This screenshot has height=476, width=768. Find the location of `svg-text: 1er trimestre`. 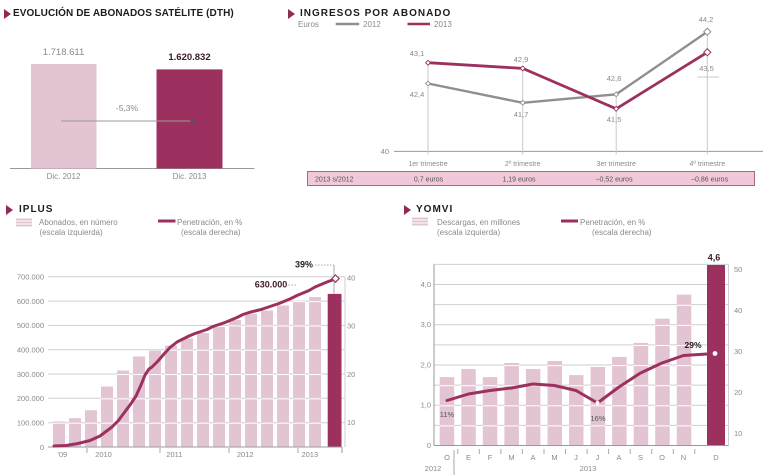

svg-text: 1er trimestre is located at coordinates (427, 164).